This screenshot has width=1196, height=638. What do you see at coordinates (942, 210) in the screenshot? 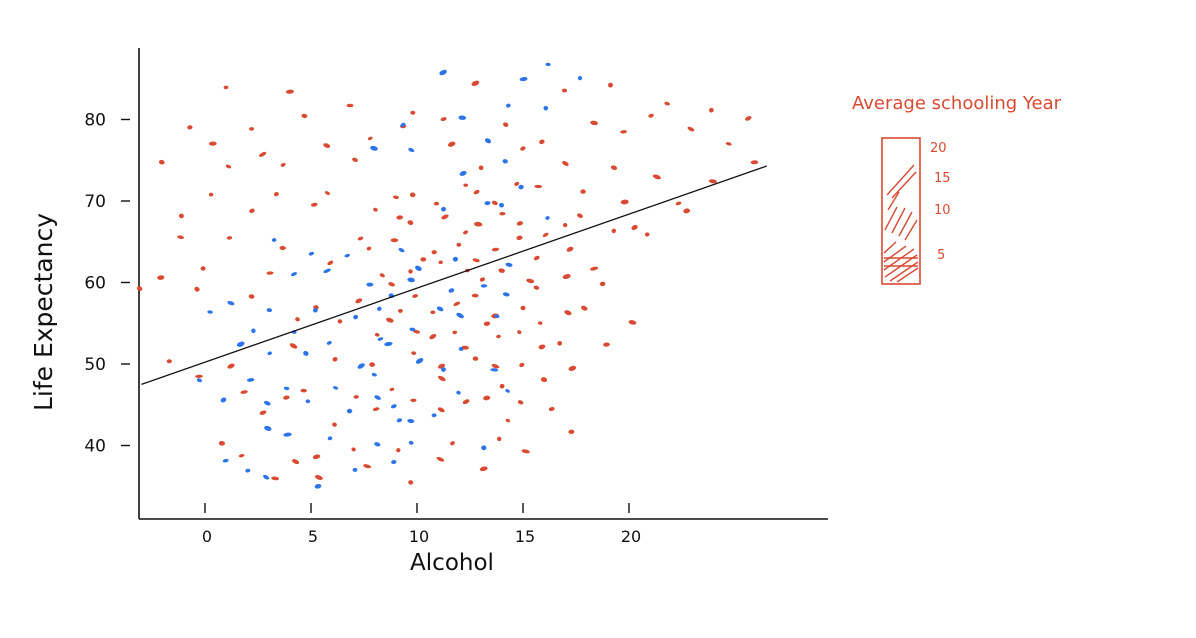
I see `legend-tick-label: 10` at bounding box center [942, 210].